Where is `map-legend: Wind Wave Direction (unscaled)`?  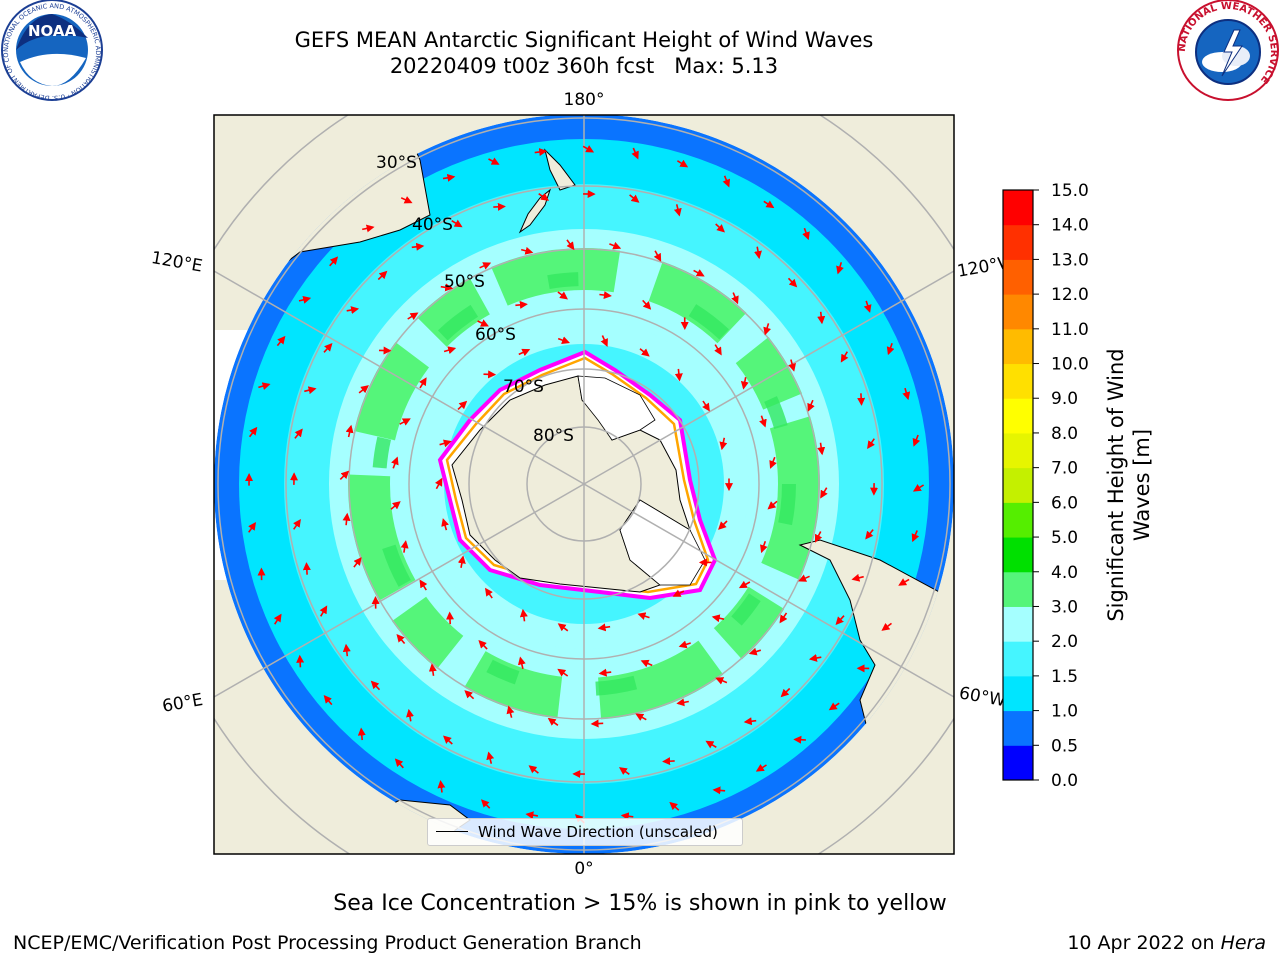 map-legend: Wind Wave Direction (unscaled) is located at coordinates (585, 832).